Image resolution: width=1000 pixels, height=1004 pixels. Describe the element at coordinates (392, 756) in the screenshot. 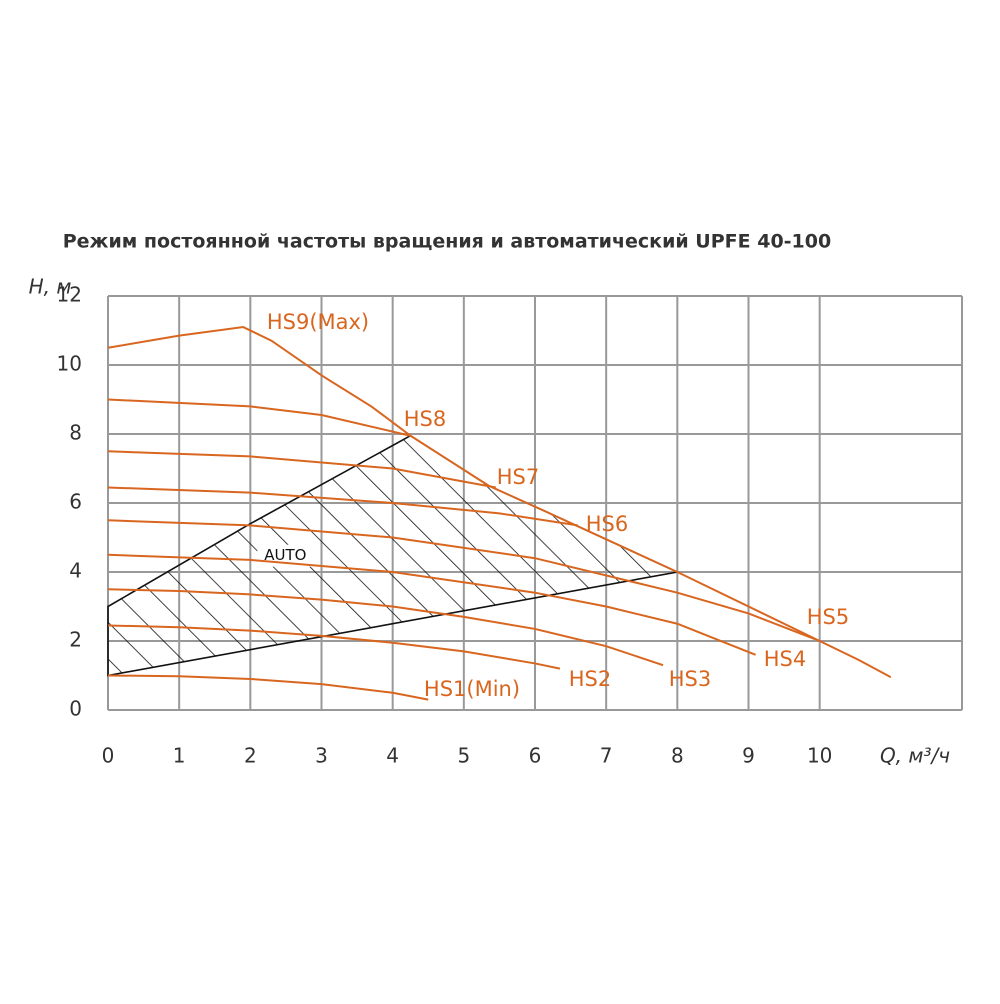

I see `x-tick-label: 4` at that location.